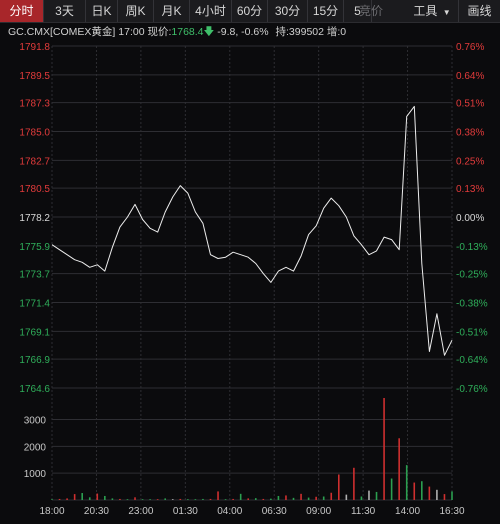 This screenshot has height=524, width=500. Describe the element at coordinates (288, 11) in the screenshot. I see `tab-30-min: 30分` at that location.